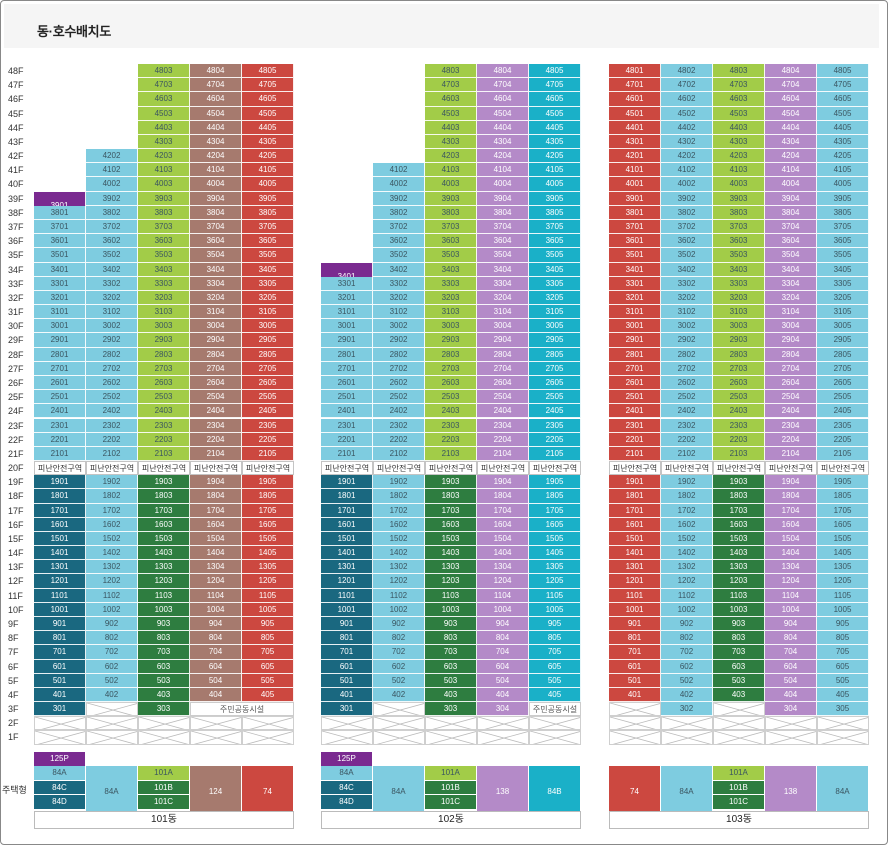  Describe the element at coordinates (60, 383) in the screenshot. I see `unit-cell: 2601` at that location.